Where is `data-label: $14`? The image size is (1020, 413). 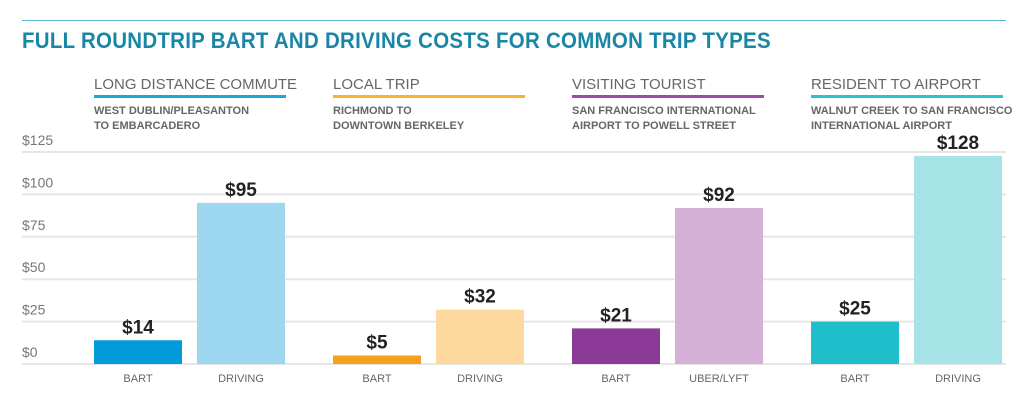
data-label: $14 is located at coordinates (138, 327).